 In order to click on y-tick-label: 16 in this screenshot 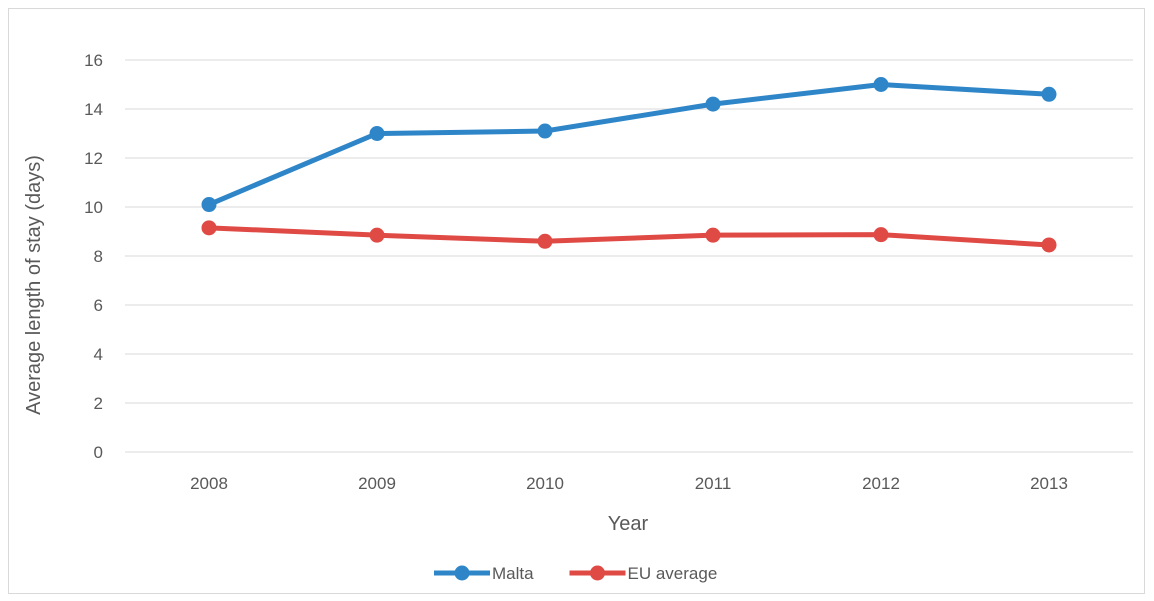, I will do `click(93, 60)`.